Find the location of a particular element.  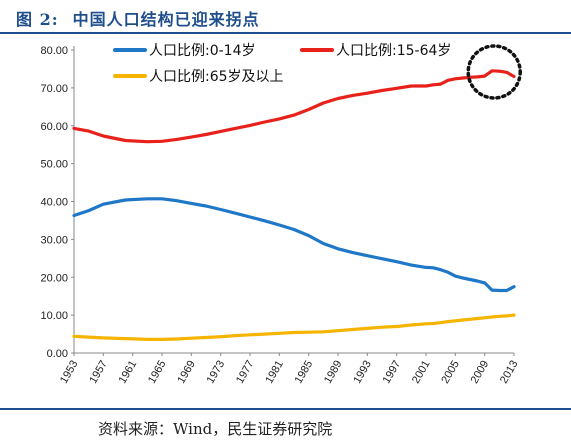

x-tick-label: 1977 is located at coordinates (245, 372).